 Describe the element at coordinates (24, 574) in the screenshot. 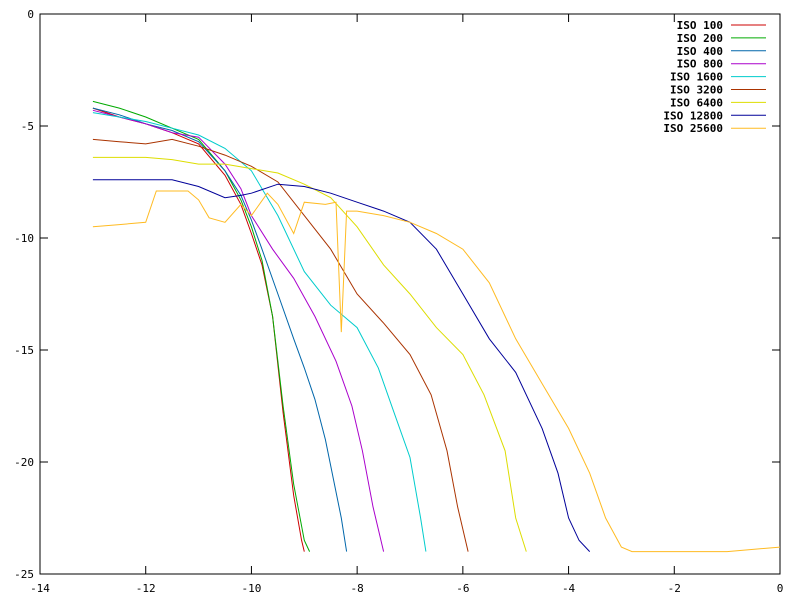

I see `y-tick-label: -25` at that location.